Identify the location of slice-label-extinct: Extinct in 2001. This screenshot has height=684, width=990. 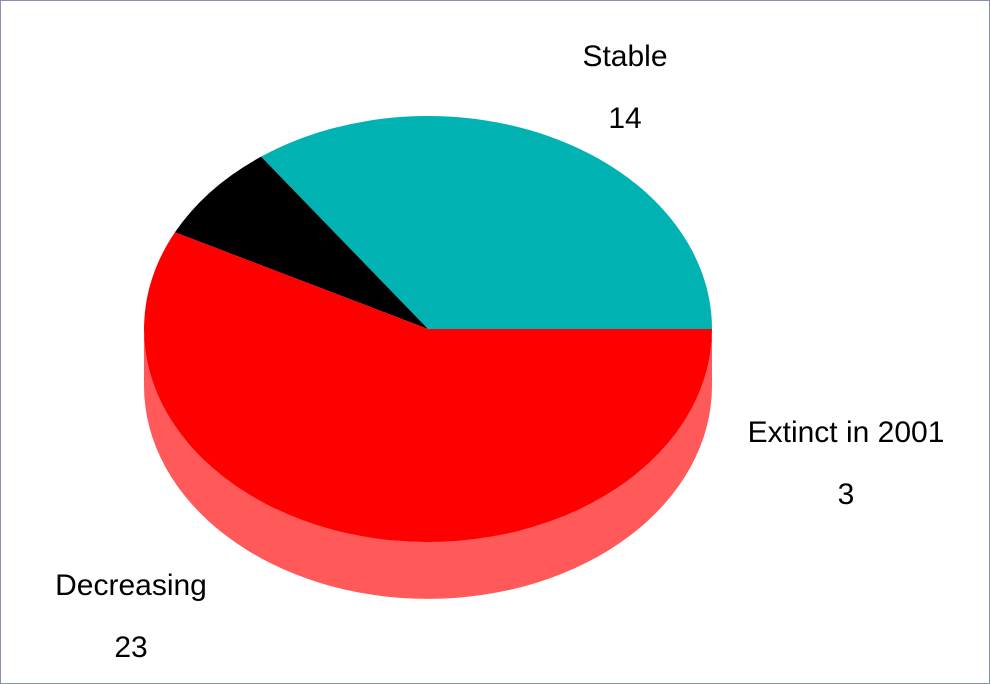
(846, 432).